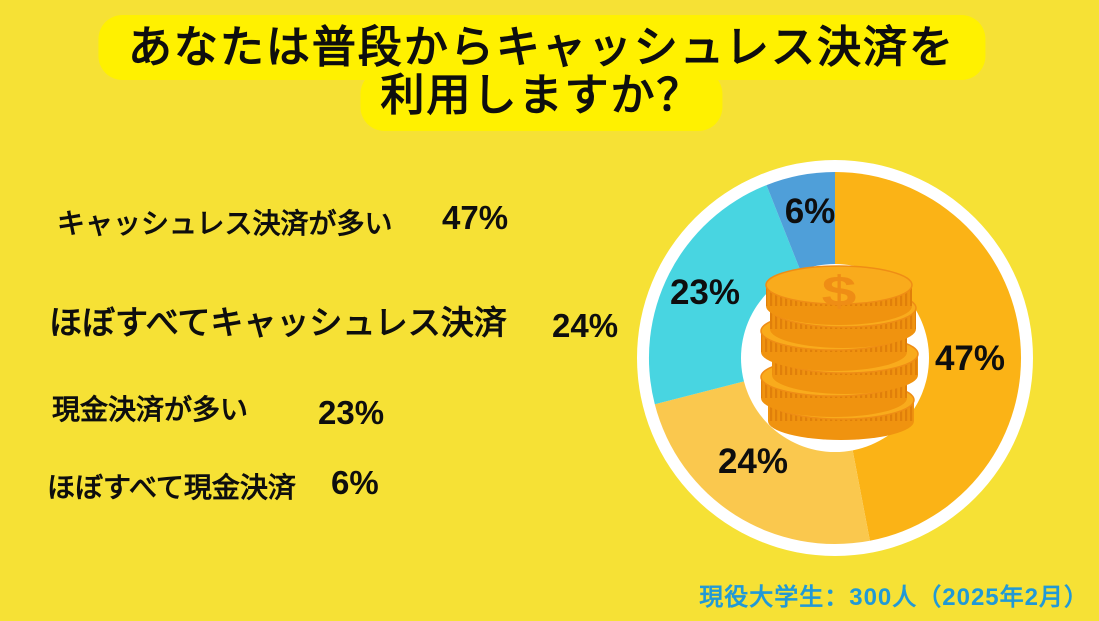 This screenshot has width=1099, height=621. What do you see at coordinates (839, 352) in the screenshot?
I see `coin-stack-icon: $` at bounding box center [839, 352].